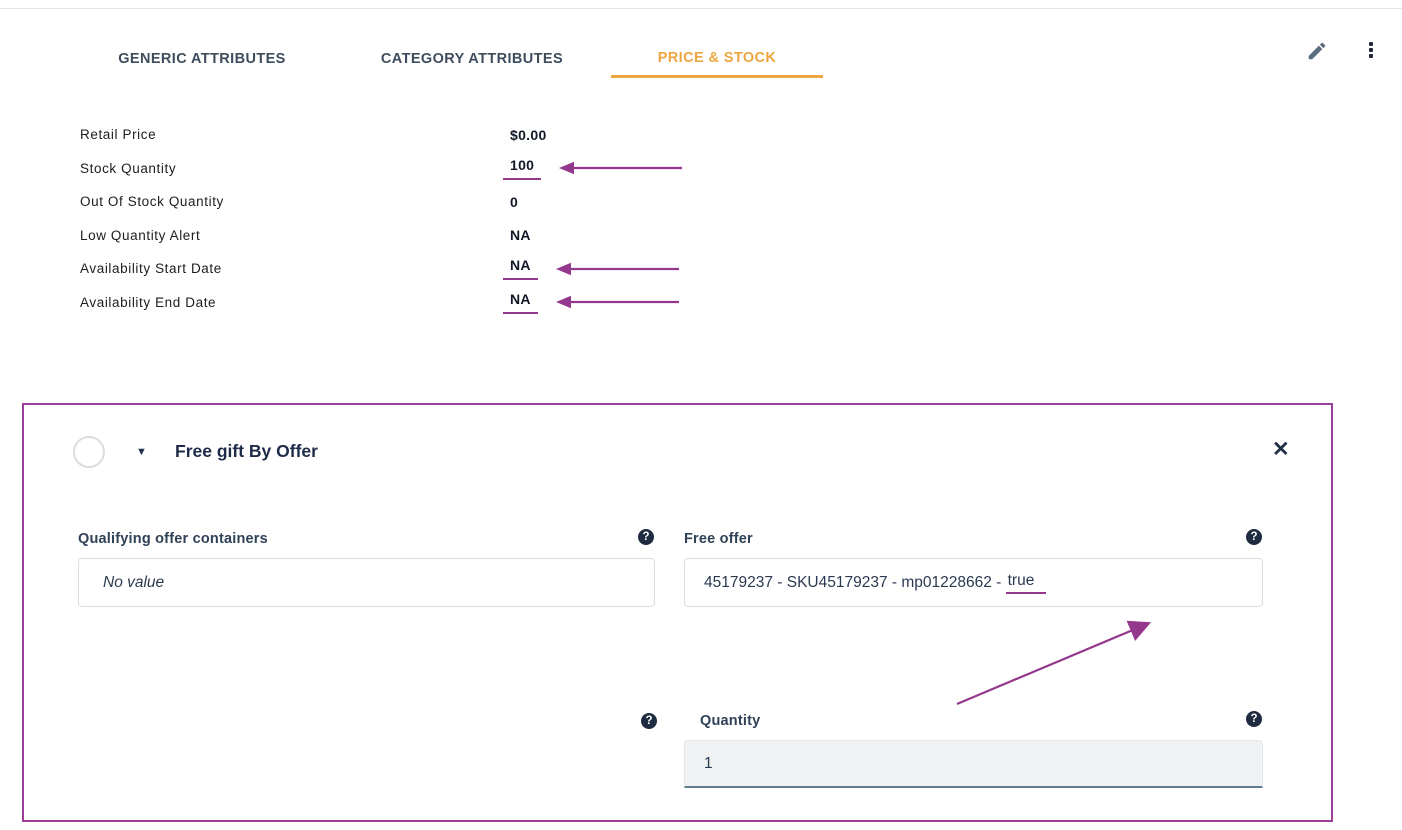 The image size is (1402, 830). What do you see at coordinates (430, 303) in the screenshot?
I see `attr-row-availability-end: Availability End Date NA` at bounding box center [430, 303].